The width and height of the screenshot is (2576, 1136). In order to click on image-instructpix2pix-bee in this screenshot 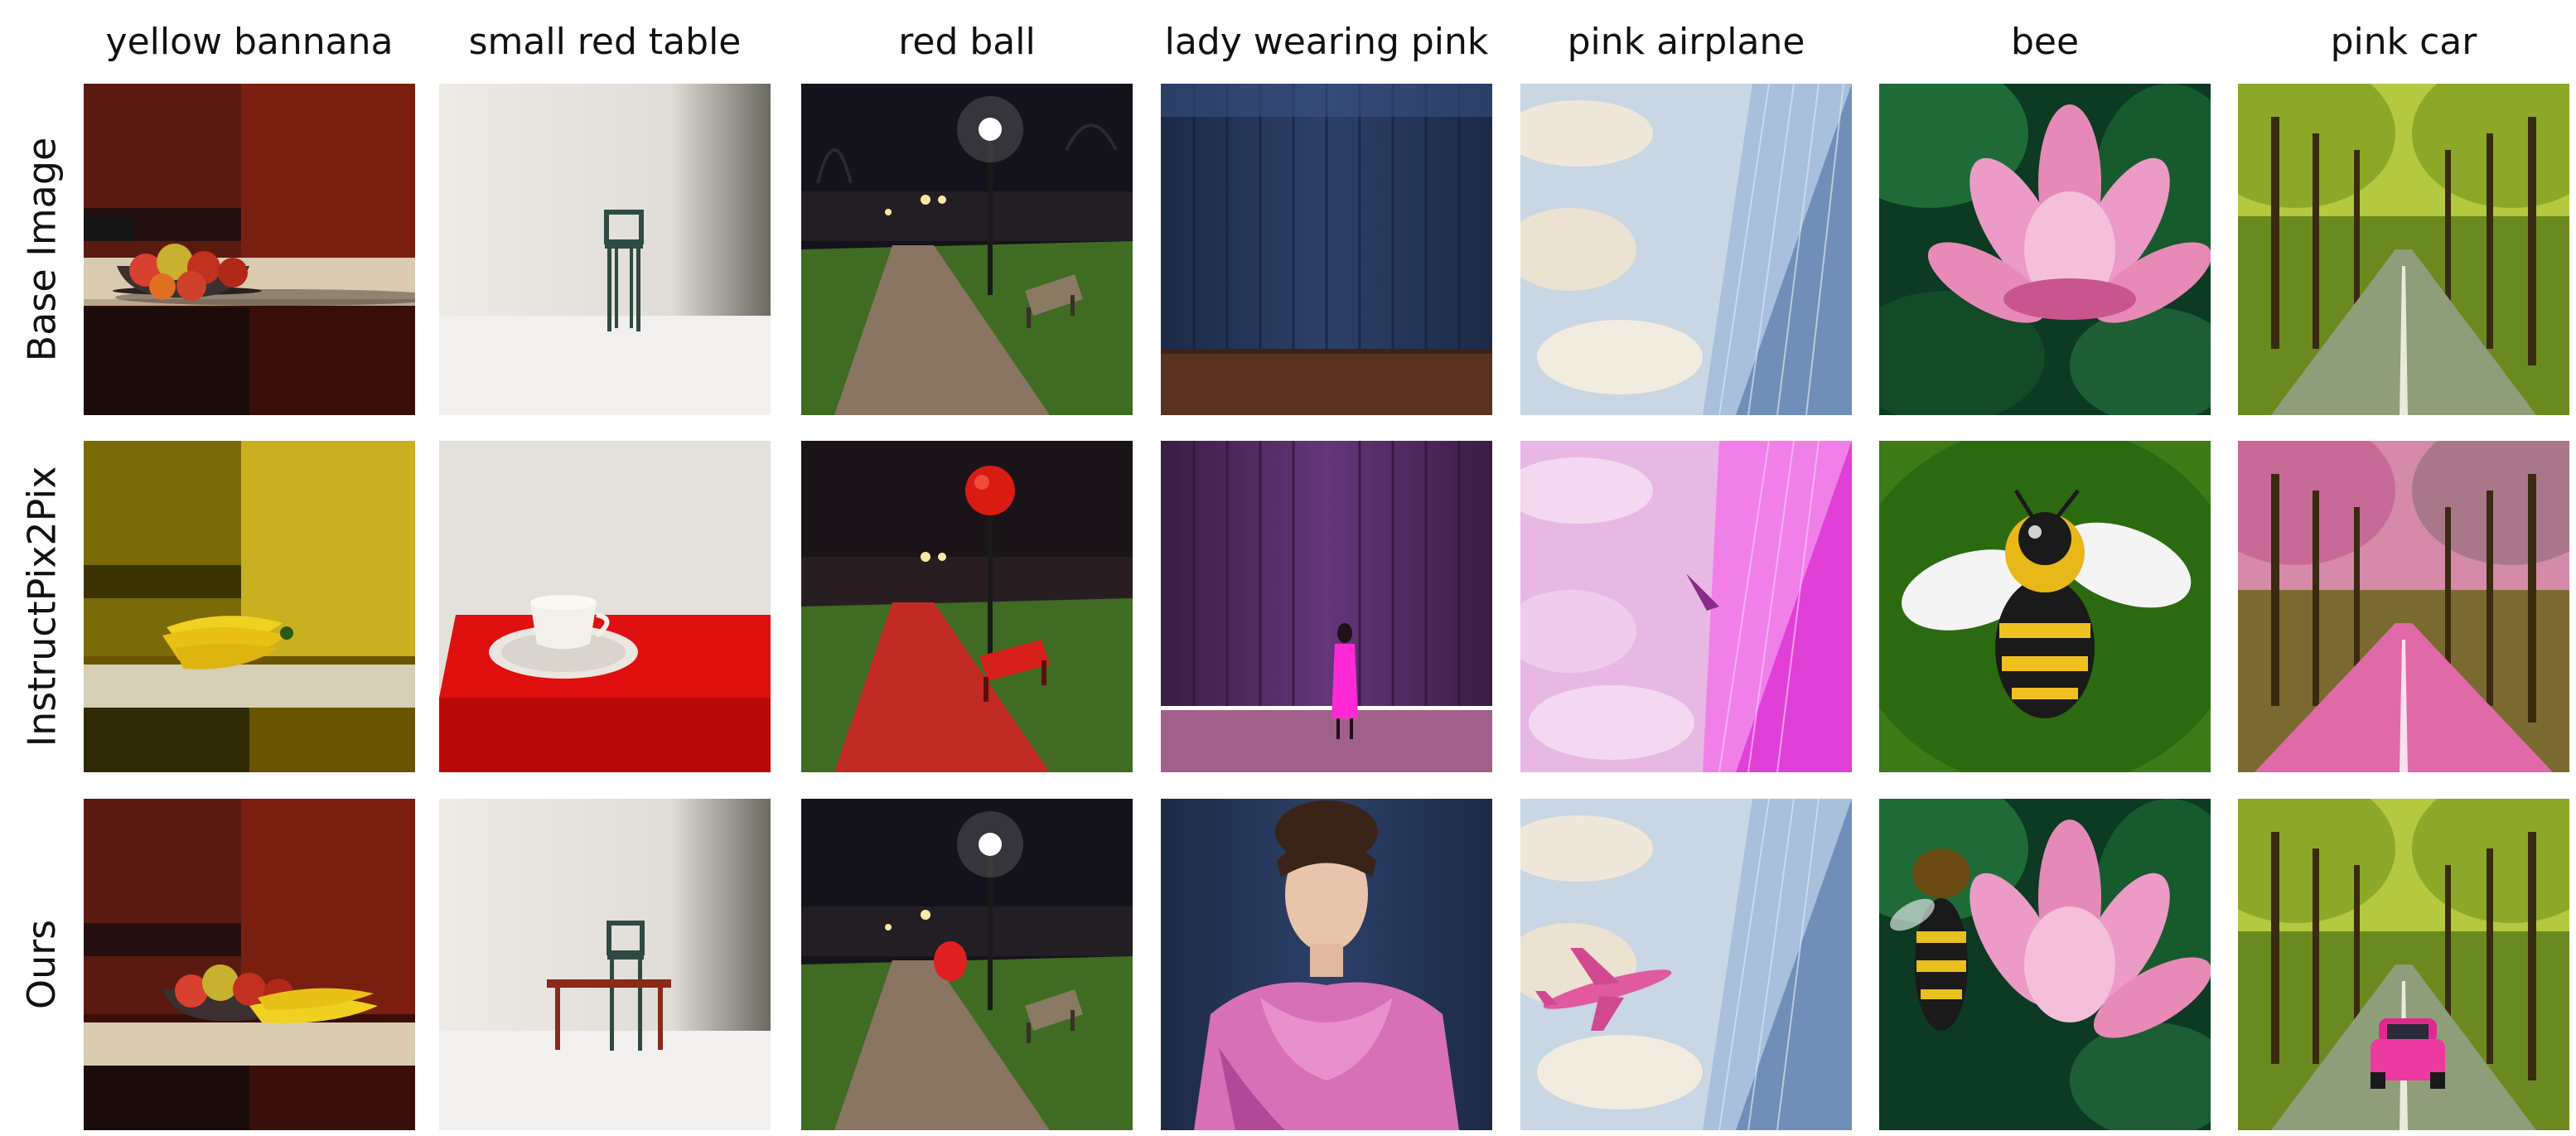, I will do `click(2045, 606)`.